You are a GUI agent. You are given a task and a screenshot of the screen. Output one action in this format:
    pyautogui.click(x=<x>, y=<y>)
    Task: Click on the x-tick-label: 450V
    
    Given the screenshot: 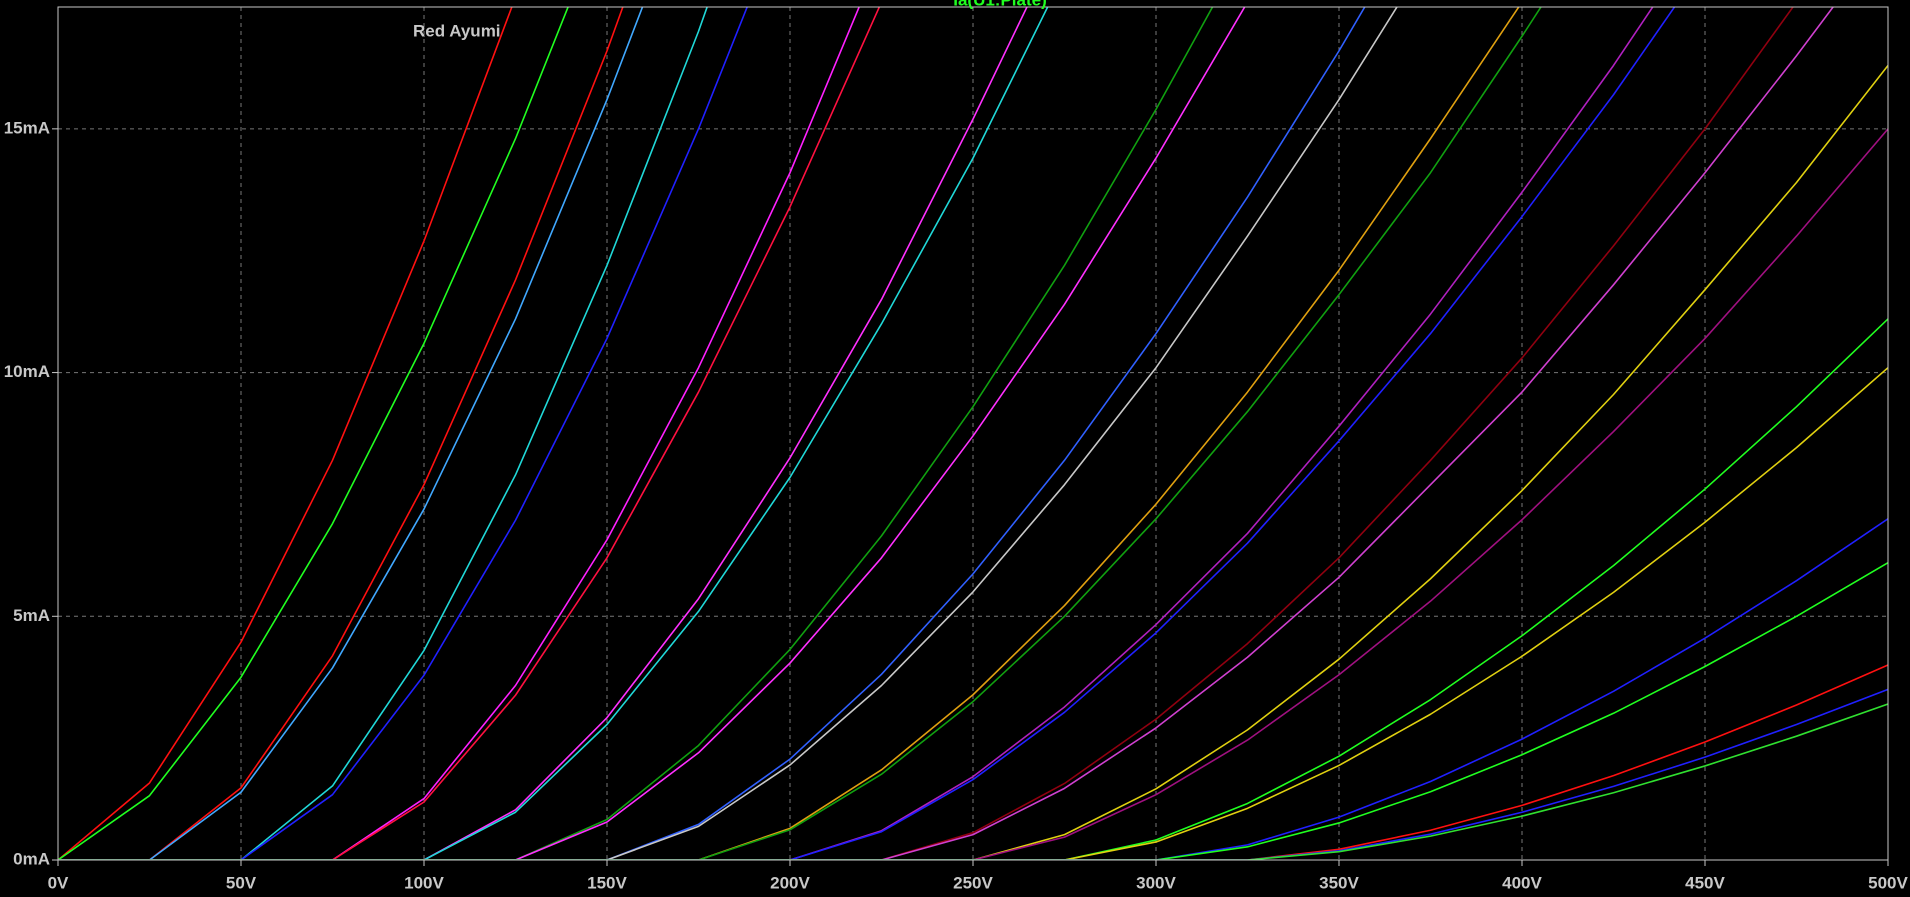 What is the action you would take?
    pyautogui.click(x=1705, y=882)
    